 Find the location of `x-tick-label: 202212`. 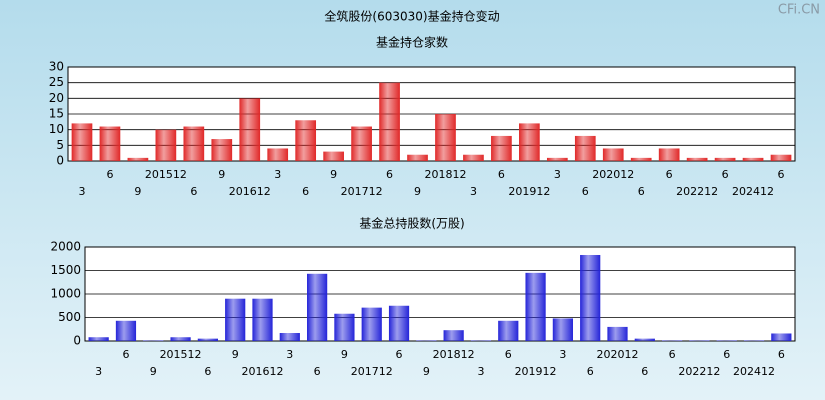

x-tick-label: 202212 is located at coordinates (699, 371).